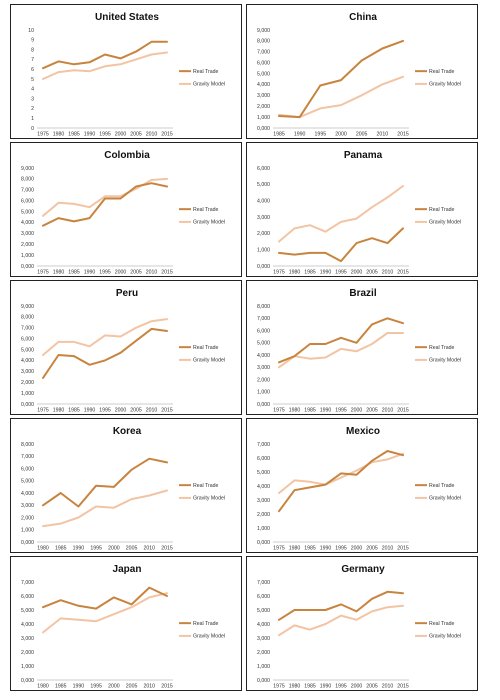 This screenshot has width=500, height=700. I want to click on chart-title: Colombia, so click(127, 155).